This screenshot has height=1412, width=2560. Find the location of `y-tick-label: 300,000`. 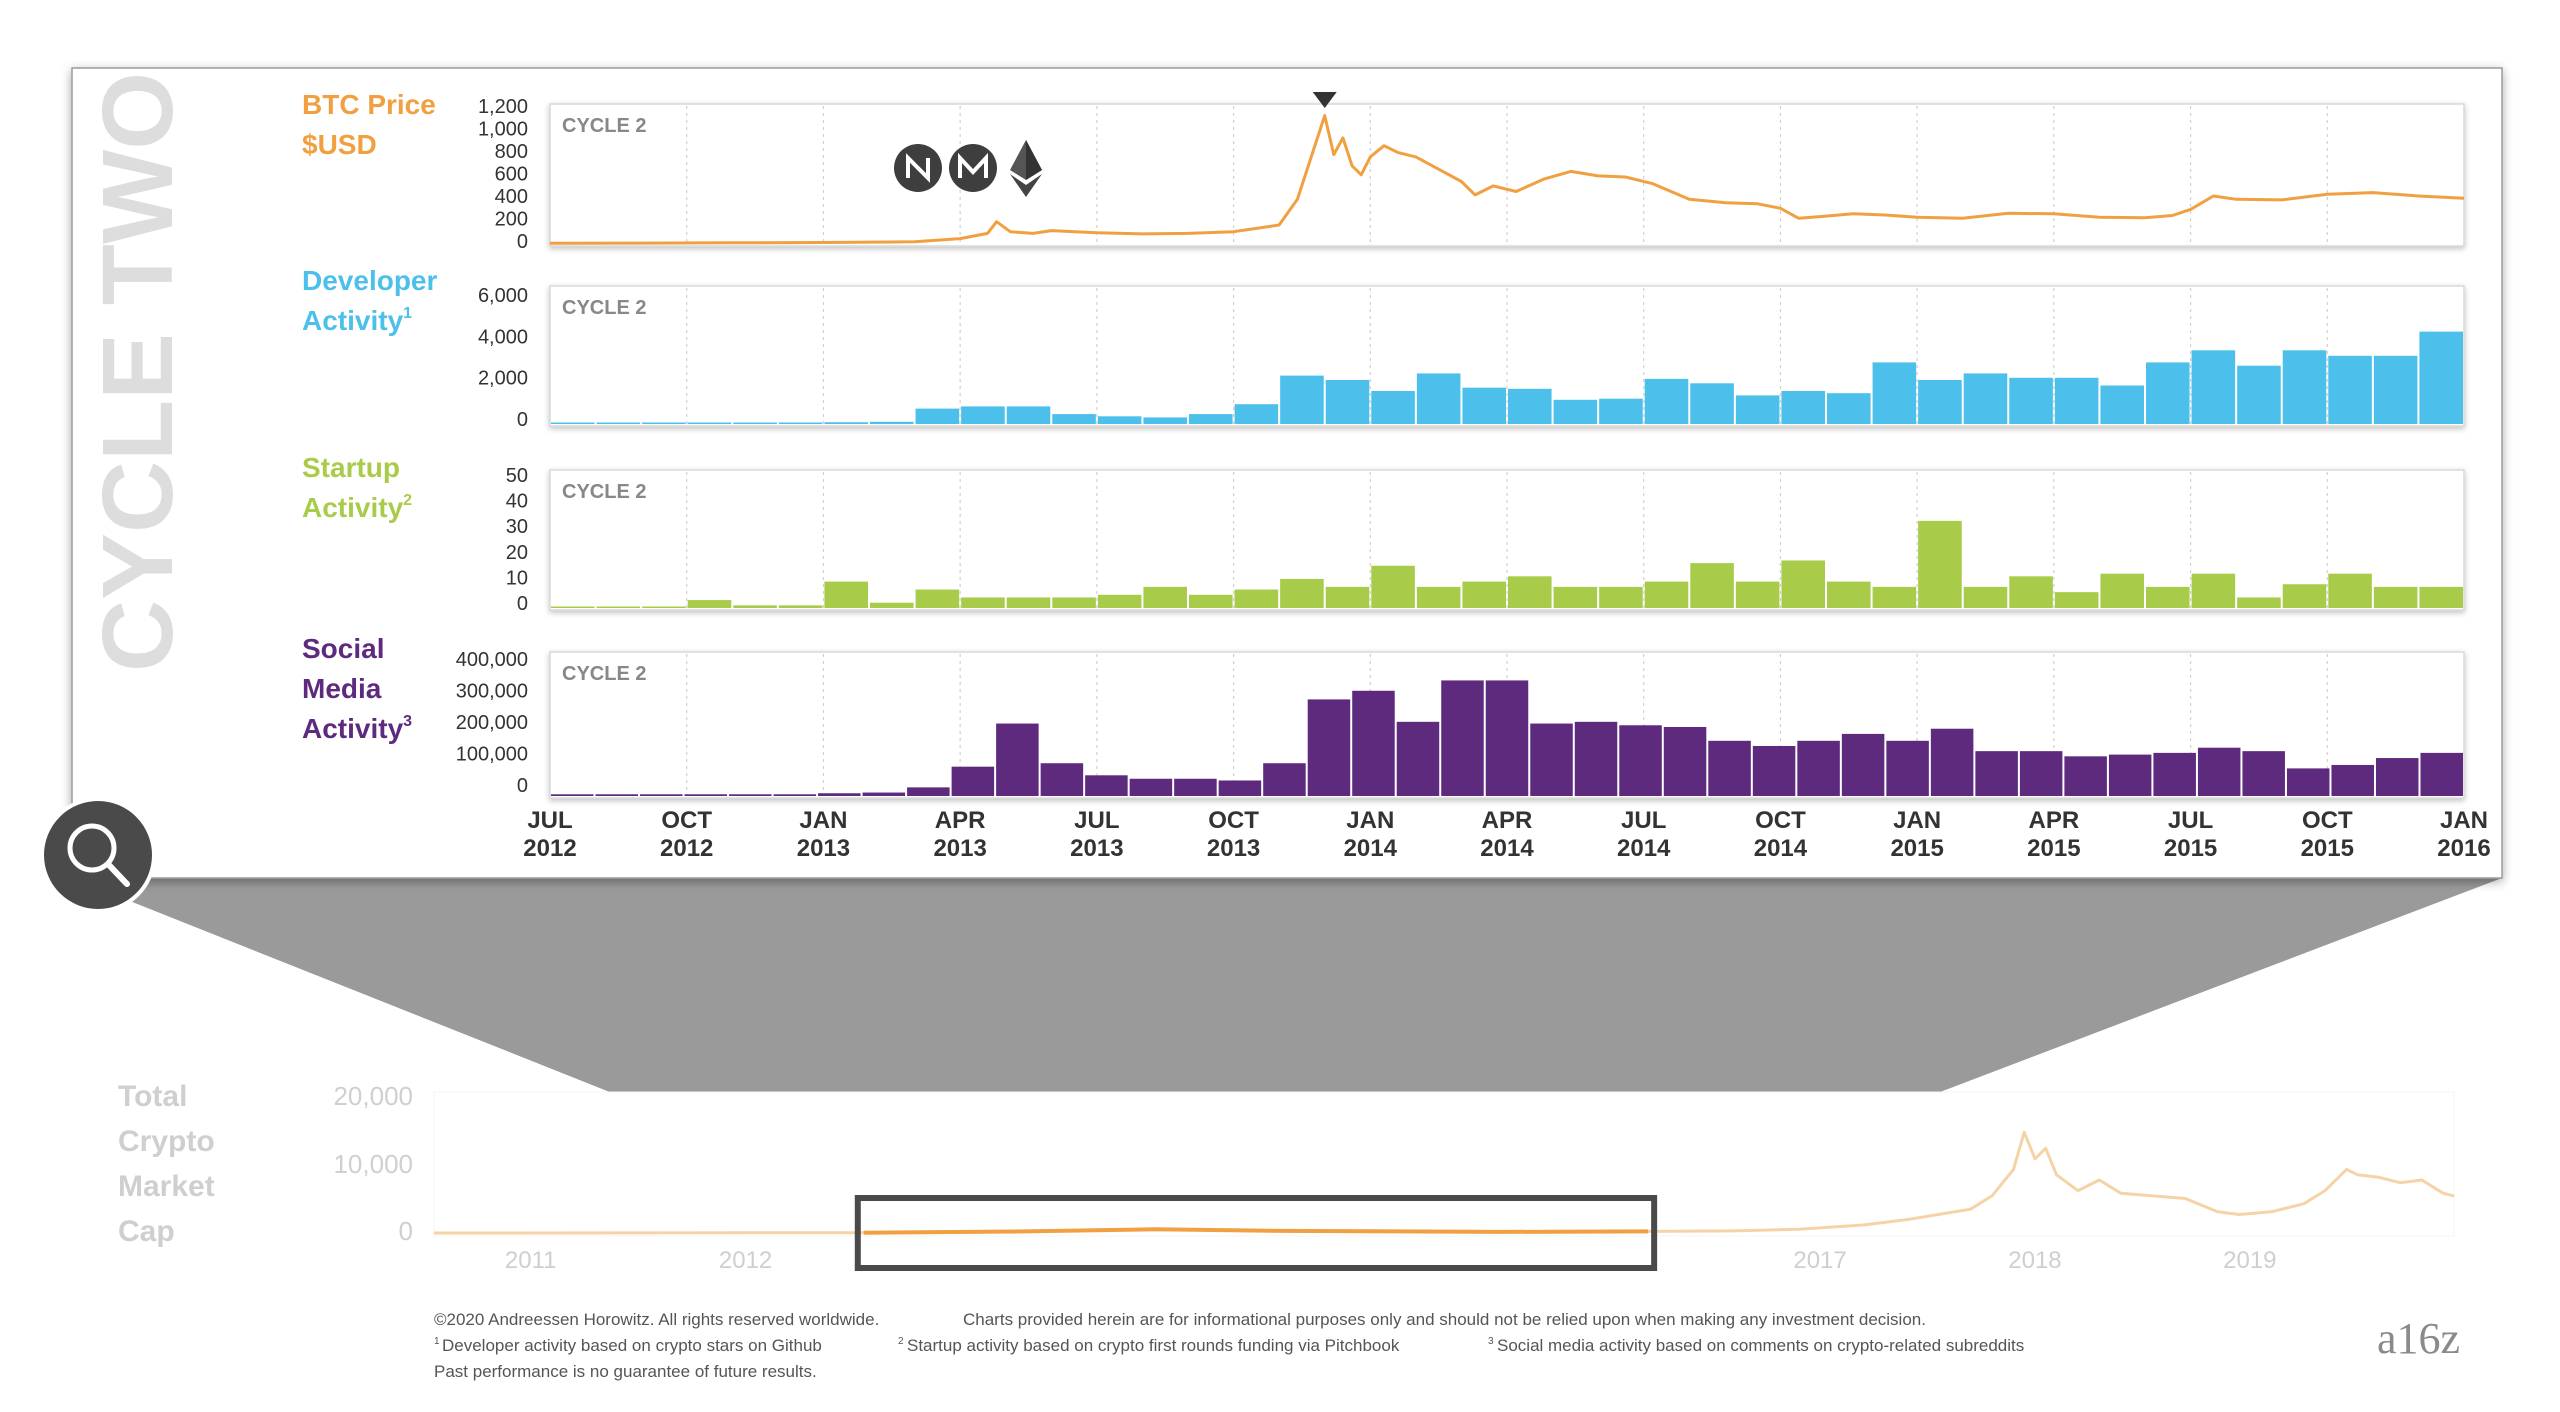

y-tick-label: 300,000 is located at coordinates (492, 692).